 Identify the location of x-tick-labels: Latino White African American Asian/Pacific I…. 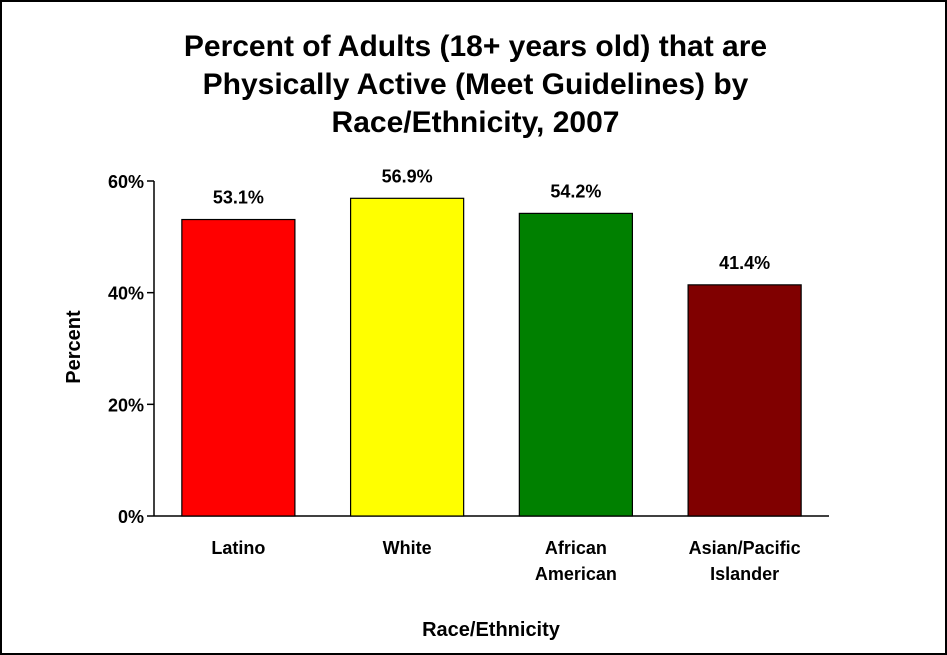
(505, 561).